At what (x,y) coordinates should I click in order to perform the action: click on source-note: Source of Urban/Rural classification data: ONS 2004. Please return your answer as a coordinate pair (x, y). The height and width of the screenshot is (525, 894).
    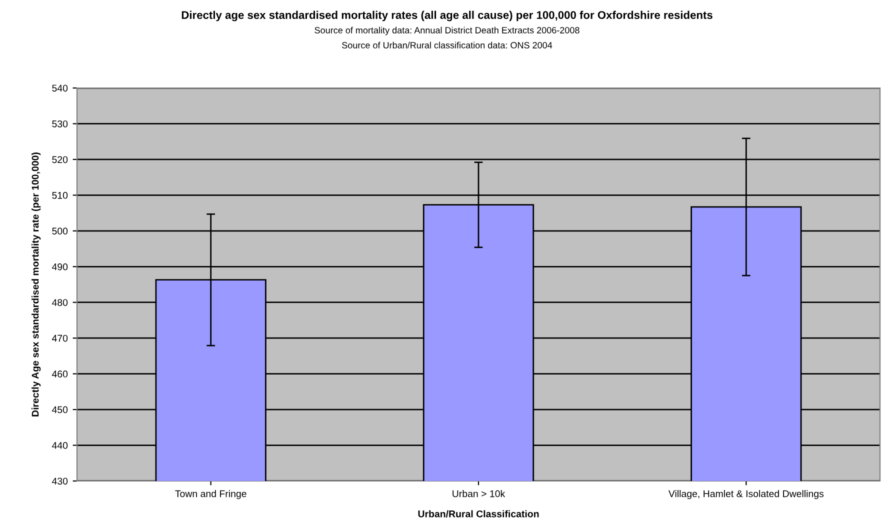
    Looking at the image, I should click on (447, 45).